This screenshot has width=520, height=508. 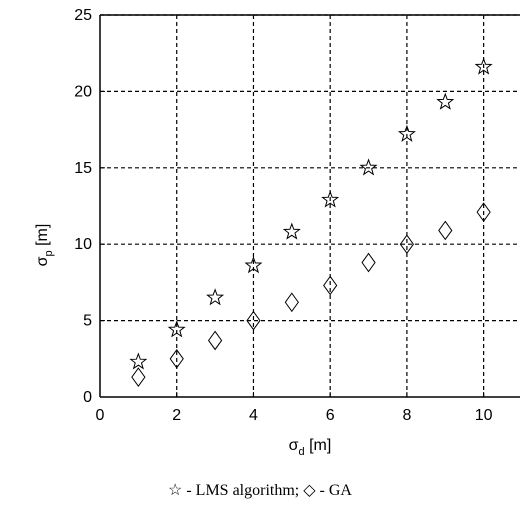 What do you see at coordinates (87, 321) in the screenshot?
I see `y-tick-label-1: 5` at bounding box center [87, 321].